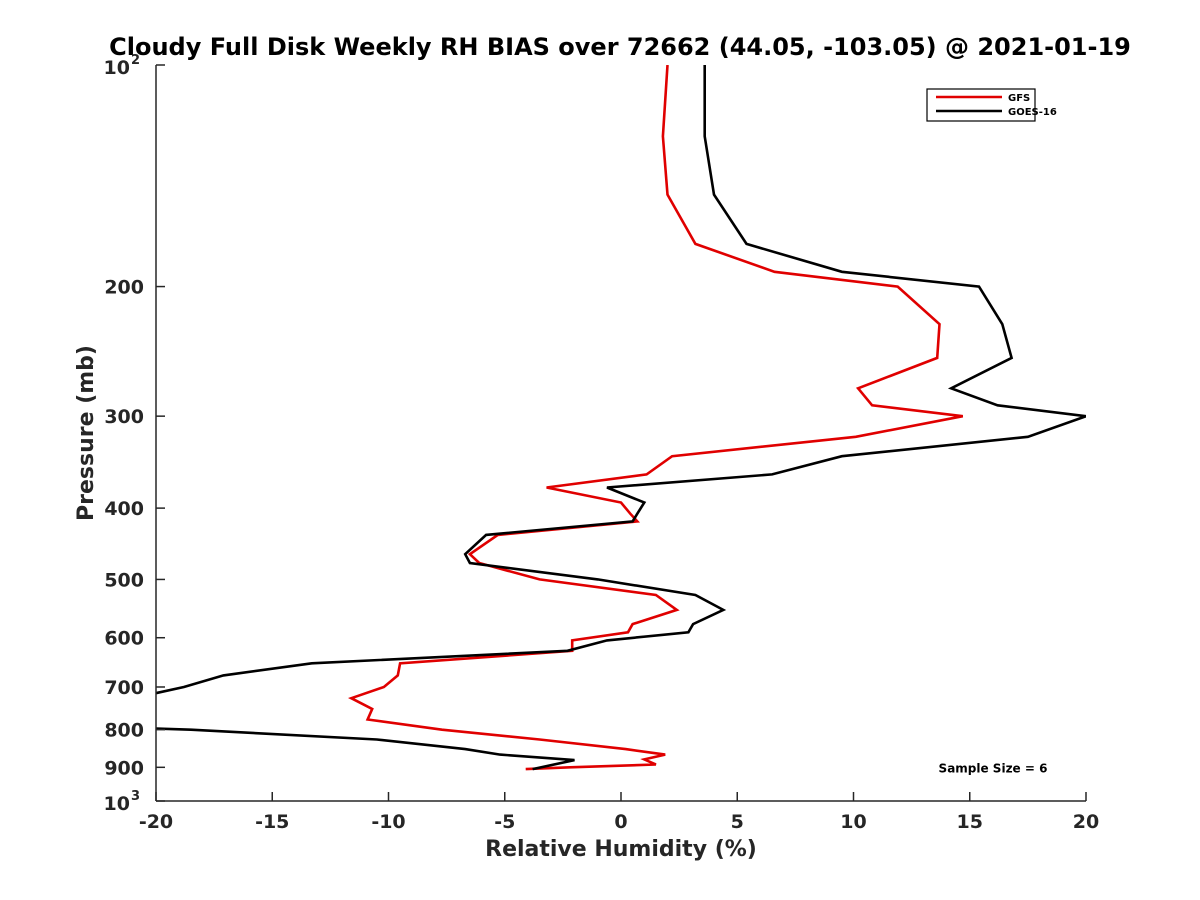 The image size is (1200, 900). What do you see at coordinates (737, 822) in the screenshot?
I see `x-tick-label: 5` at bounding box center [737, 822].